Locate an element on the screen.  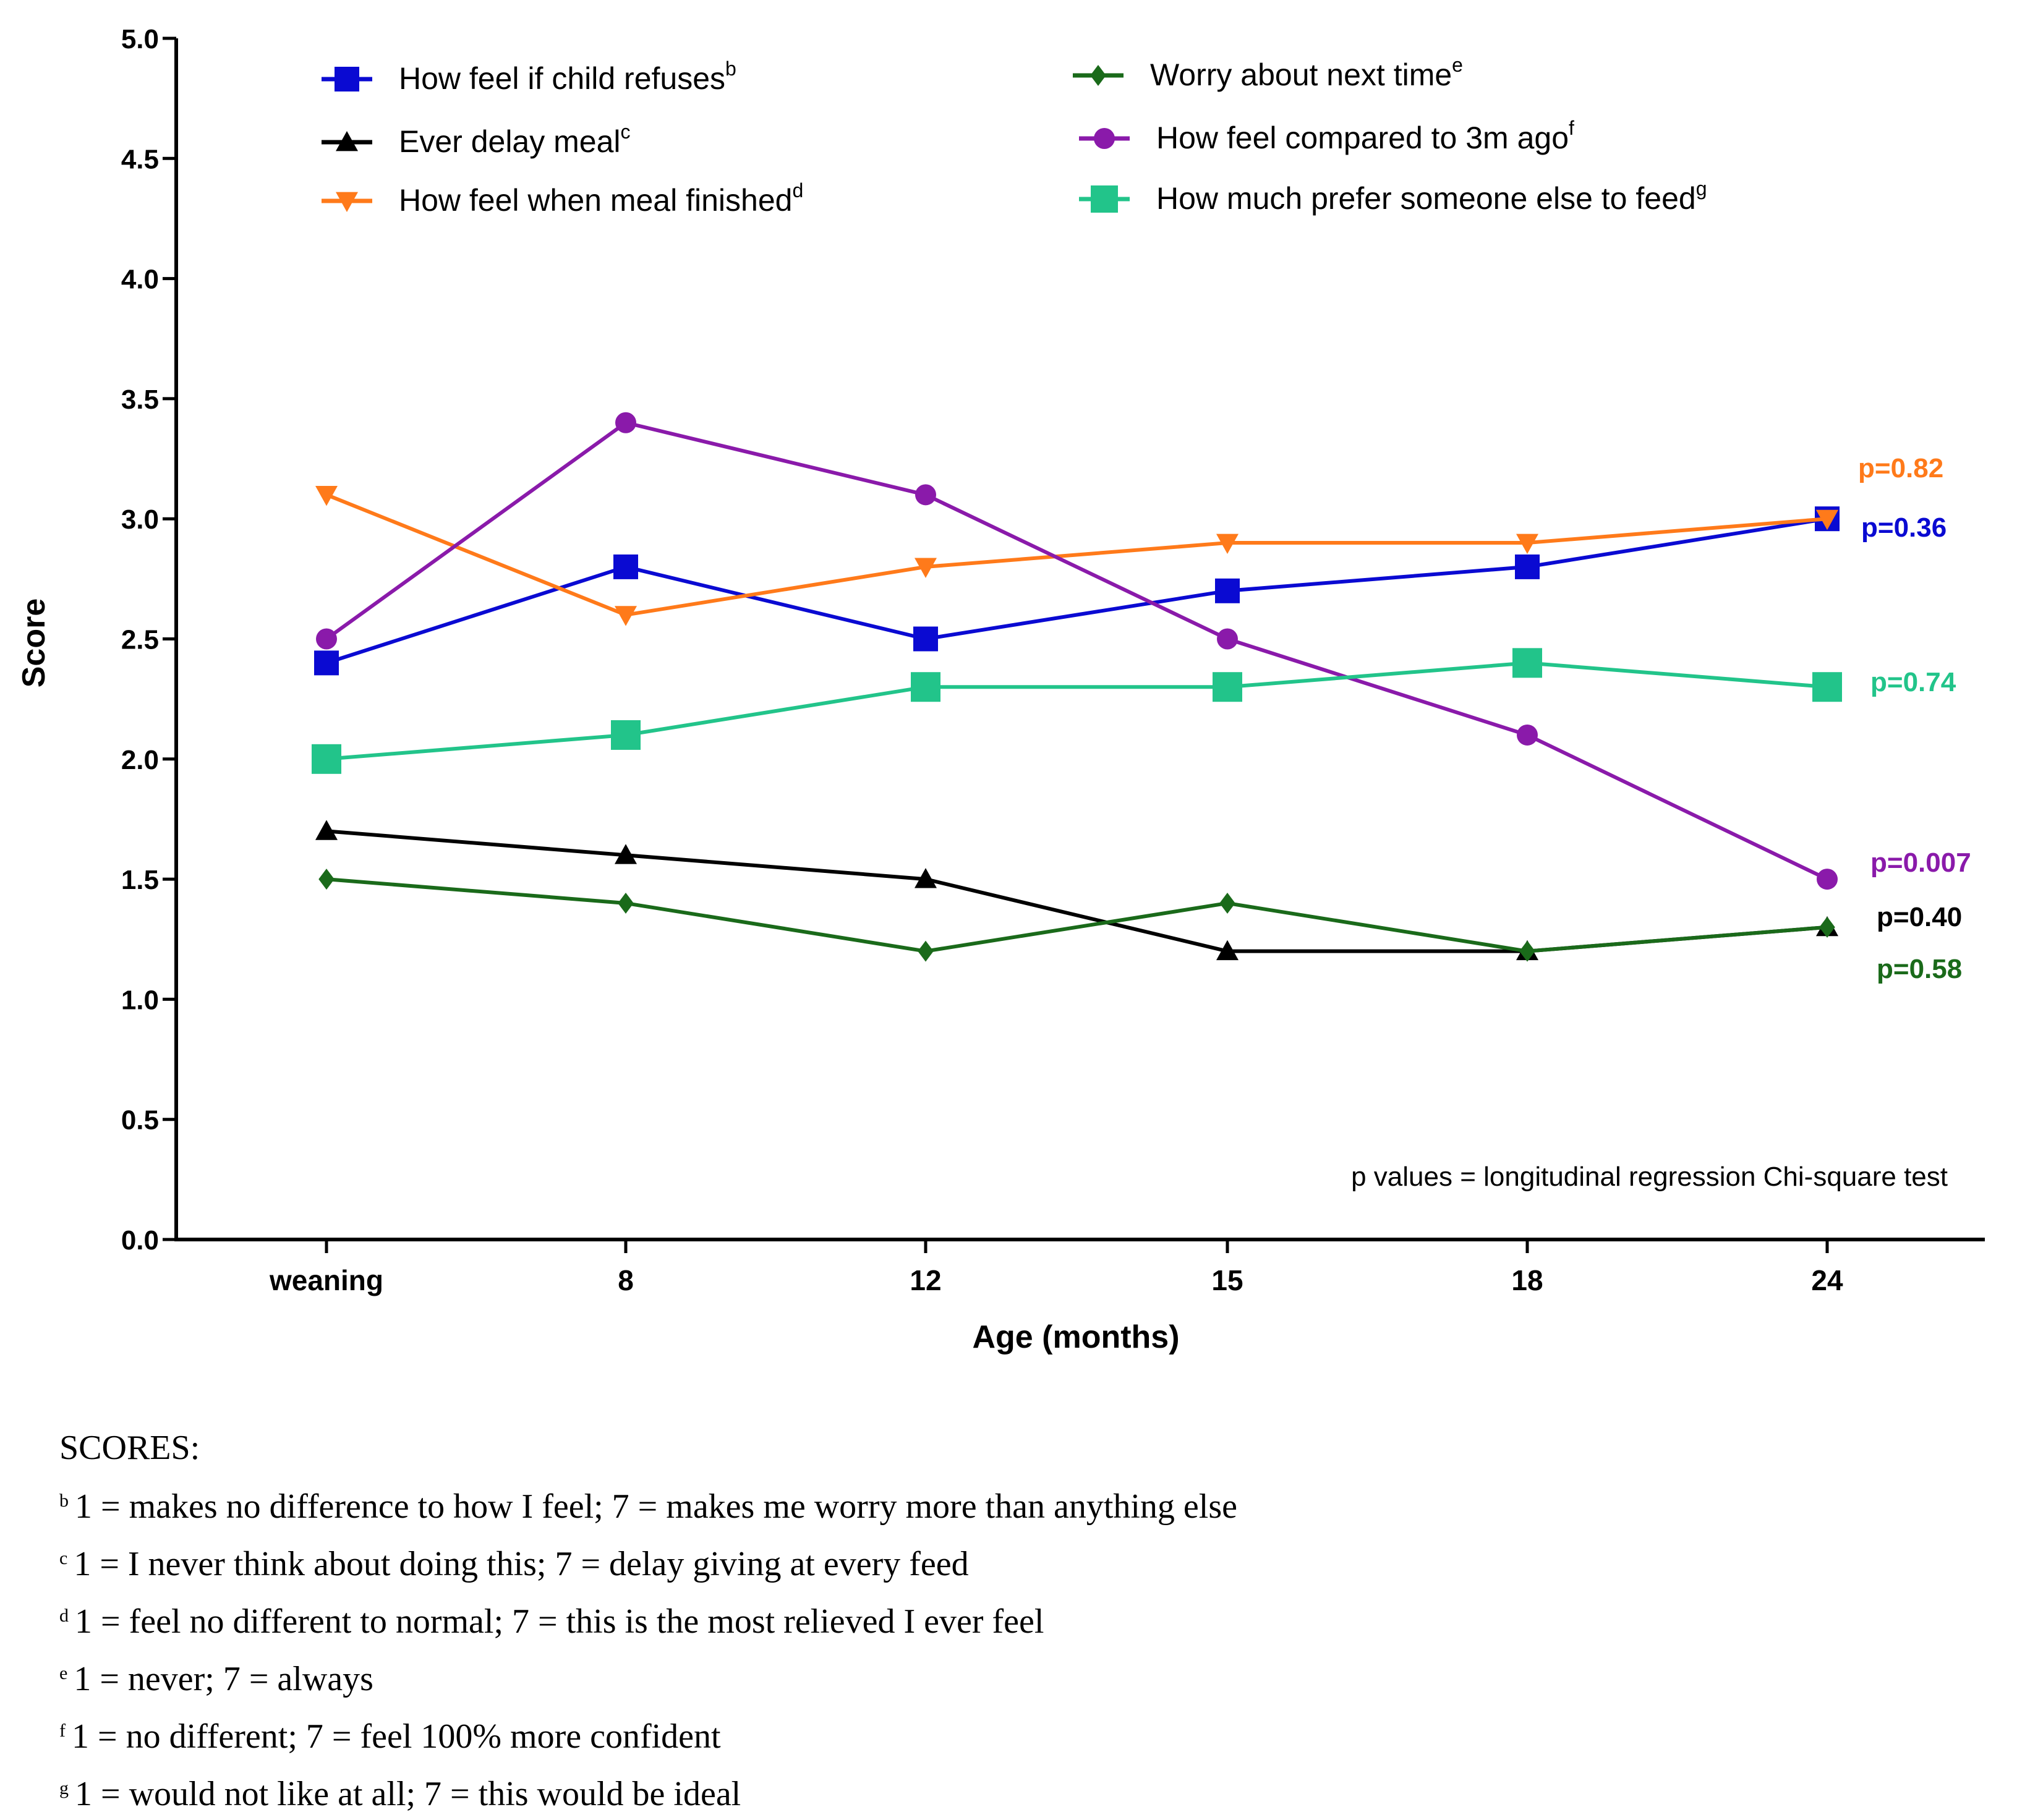
x-axis-label: Age (months) is located at coordinates (1075, 1337).